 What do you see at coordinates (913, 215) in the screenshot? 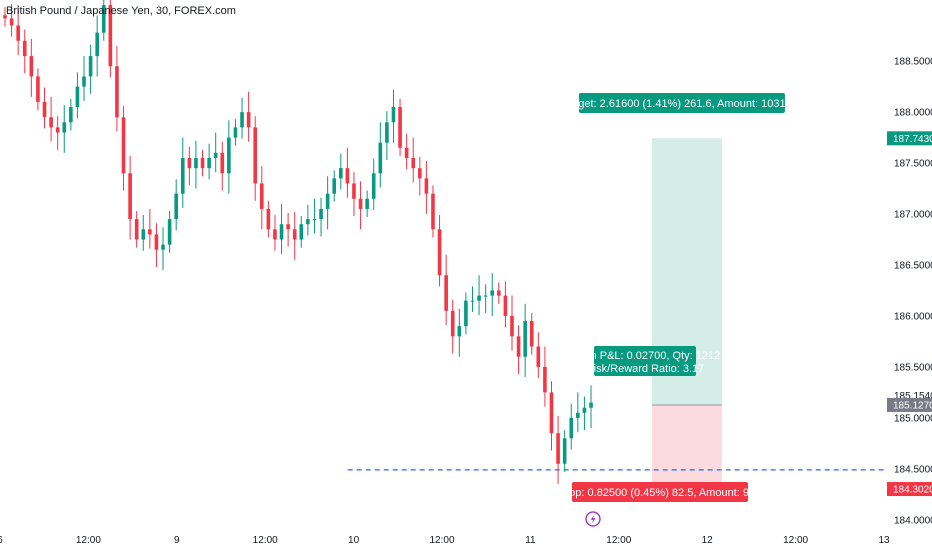
I see `y-tick-label: 187.00000` at bounding box center [913, 215].